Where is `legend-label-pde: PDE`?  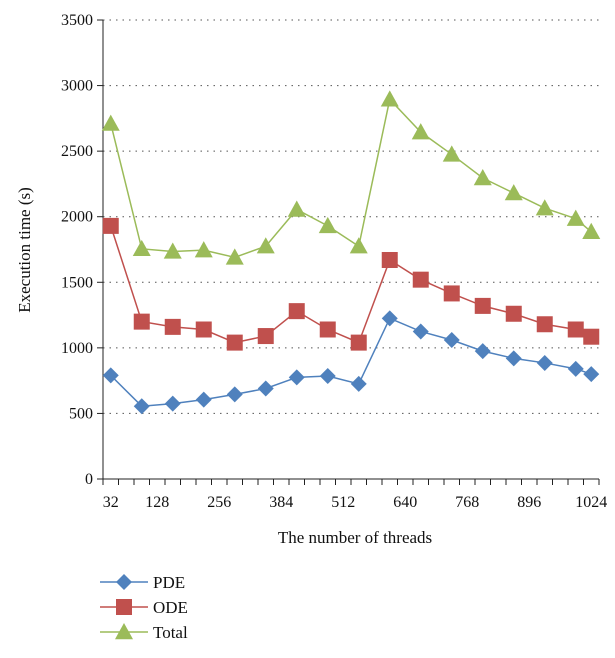 legend-label-pde: PDE is located at coordinates (169, 582).